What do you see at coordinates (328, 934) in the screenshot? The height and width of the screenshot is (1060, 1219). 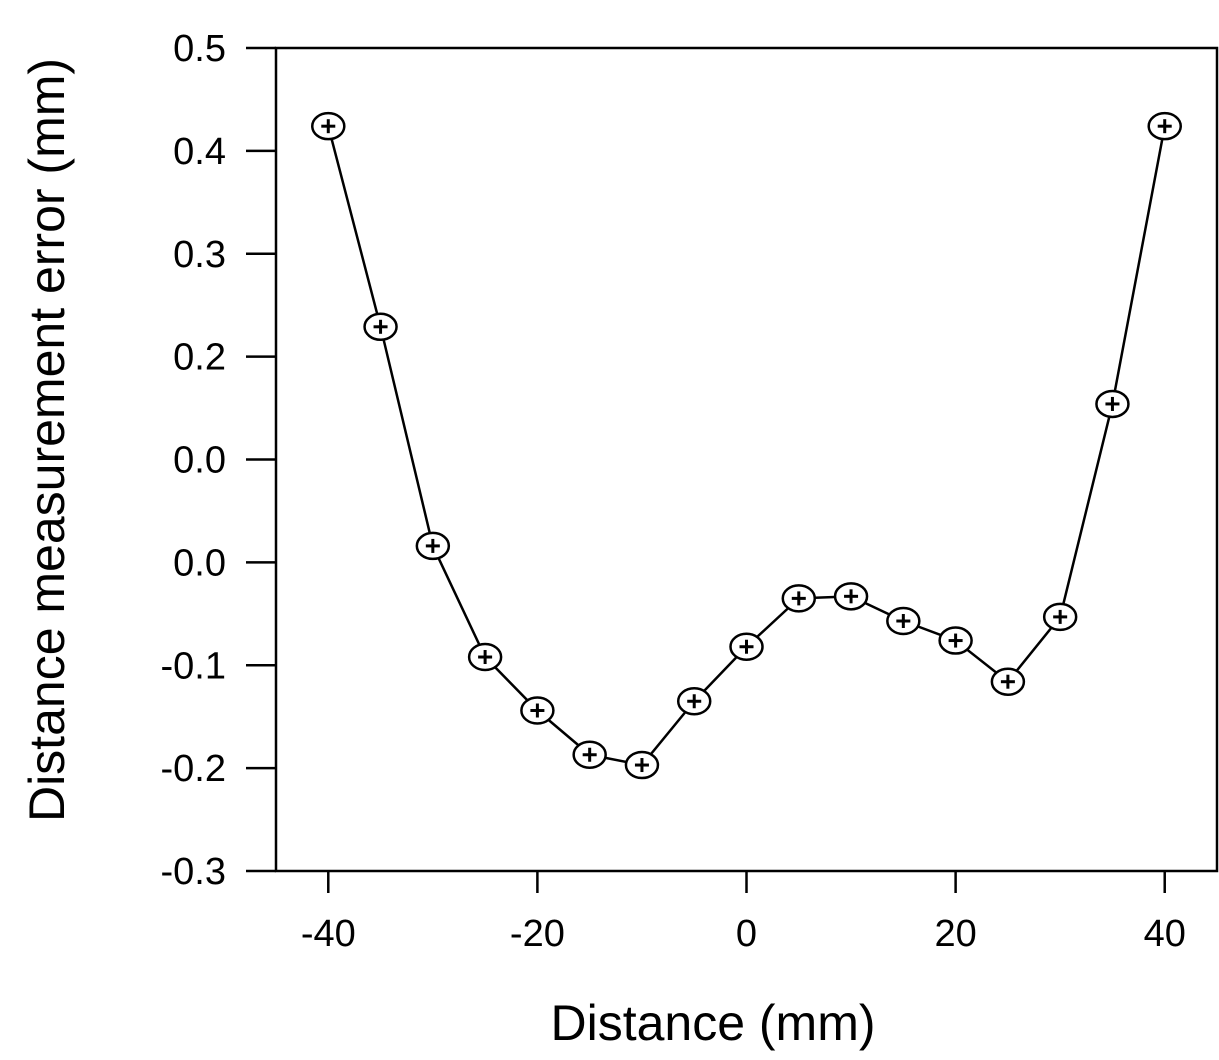 I see `x-tick-label: -40` at bounding box center [328, 934].